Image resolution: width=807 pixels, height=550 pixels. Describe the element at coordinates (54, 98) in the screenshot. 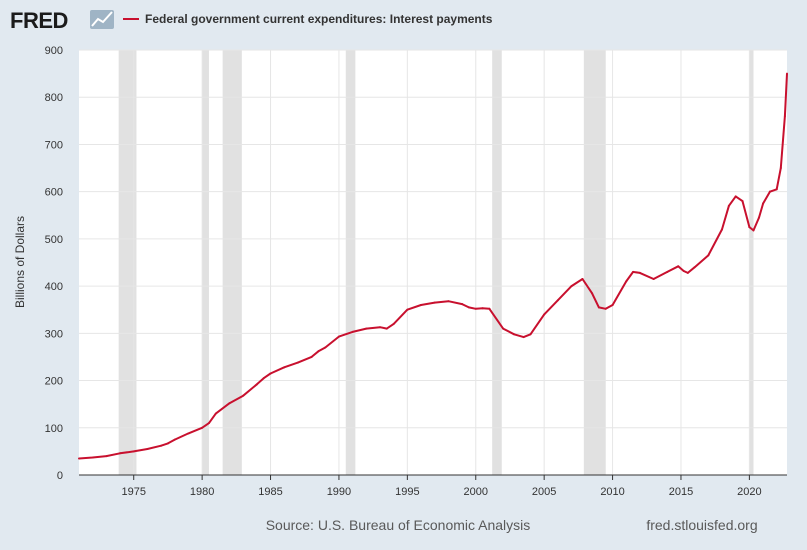

I see `y-tick-label-800: 800` at that location.